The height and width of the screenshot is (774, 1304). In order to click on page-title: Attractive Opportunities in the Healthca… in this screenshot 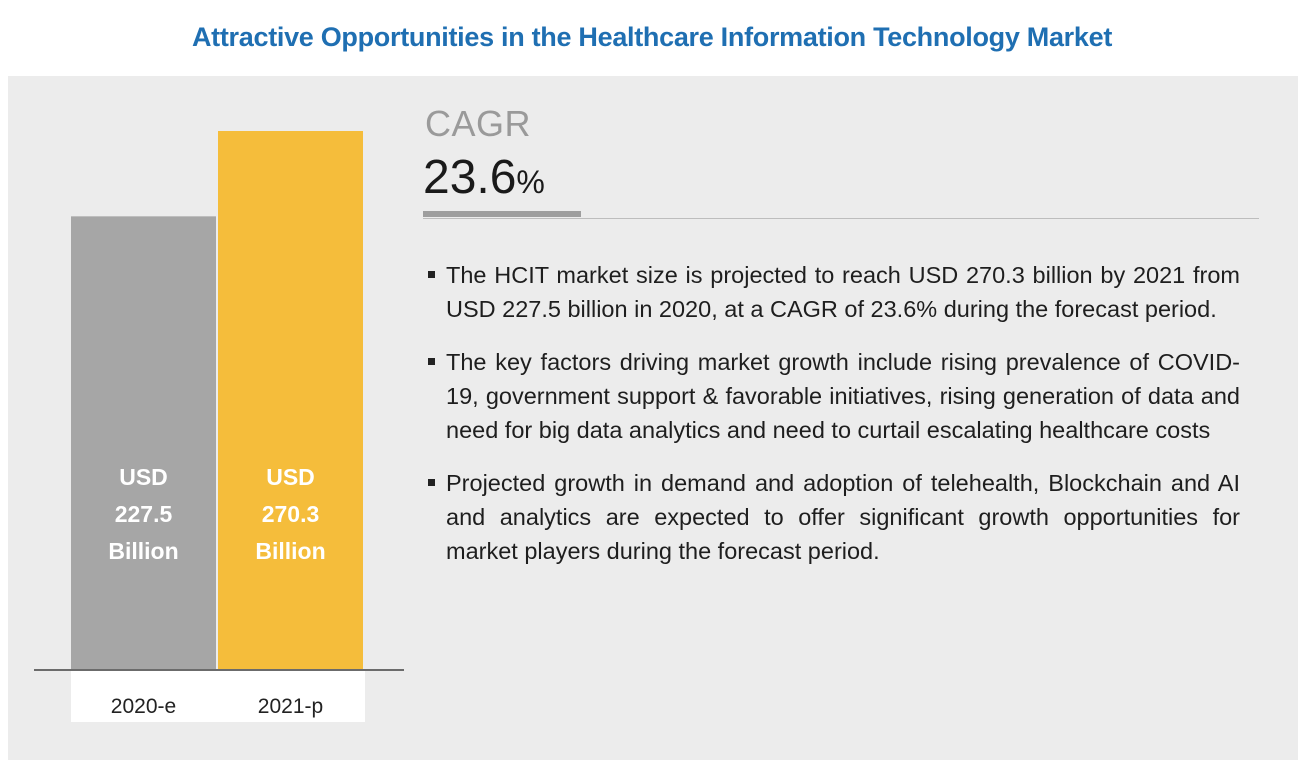, I will do `click(652, 37)`.